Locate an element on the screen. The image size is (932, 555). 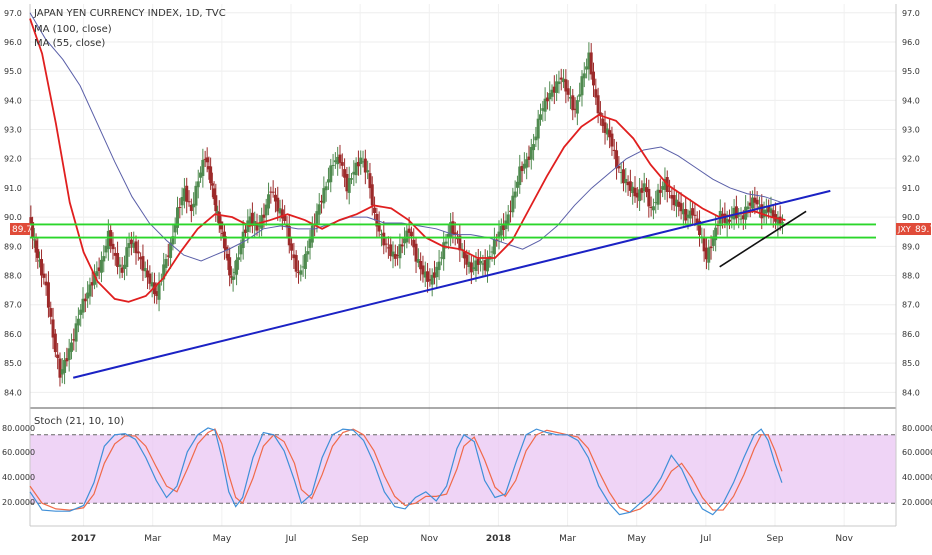
stoch-legend: Stoch (21, 10, 10) is located at coordinates (79, 421).